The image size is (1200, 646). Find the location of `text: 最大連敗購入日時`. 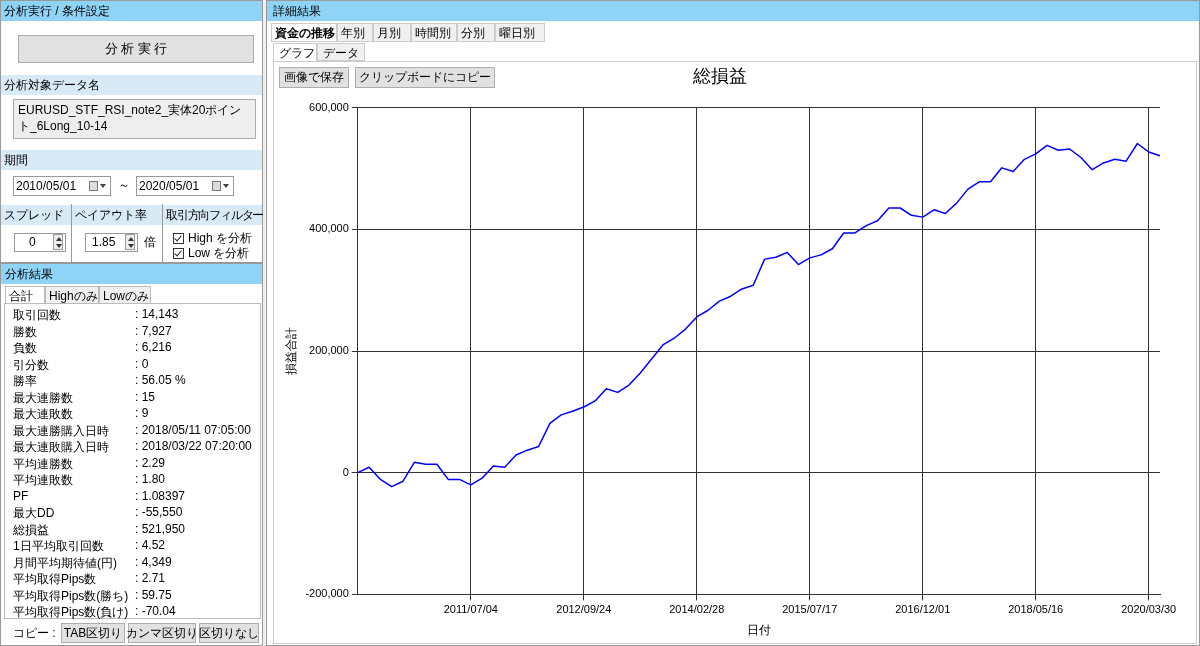

text: 最大連敗購入日時 is located at coordinates (61, 447).